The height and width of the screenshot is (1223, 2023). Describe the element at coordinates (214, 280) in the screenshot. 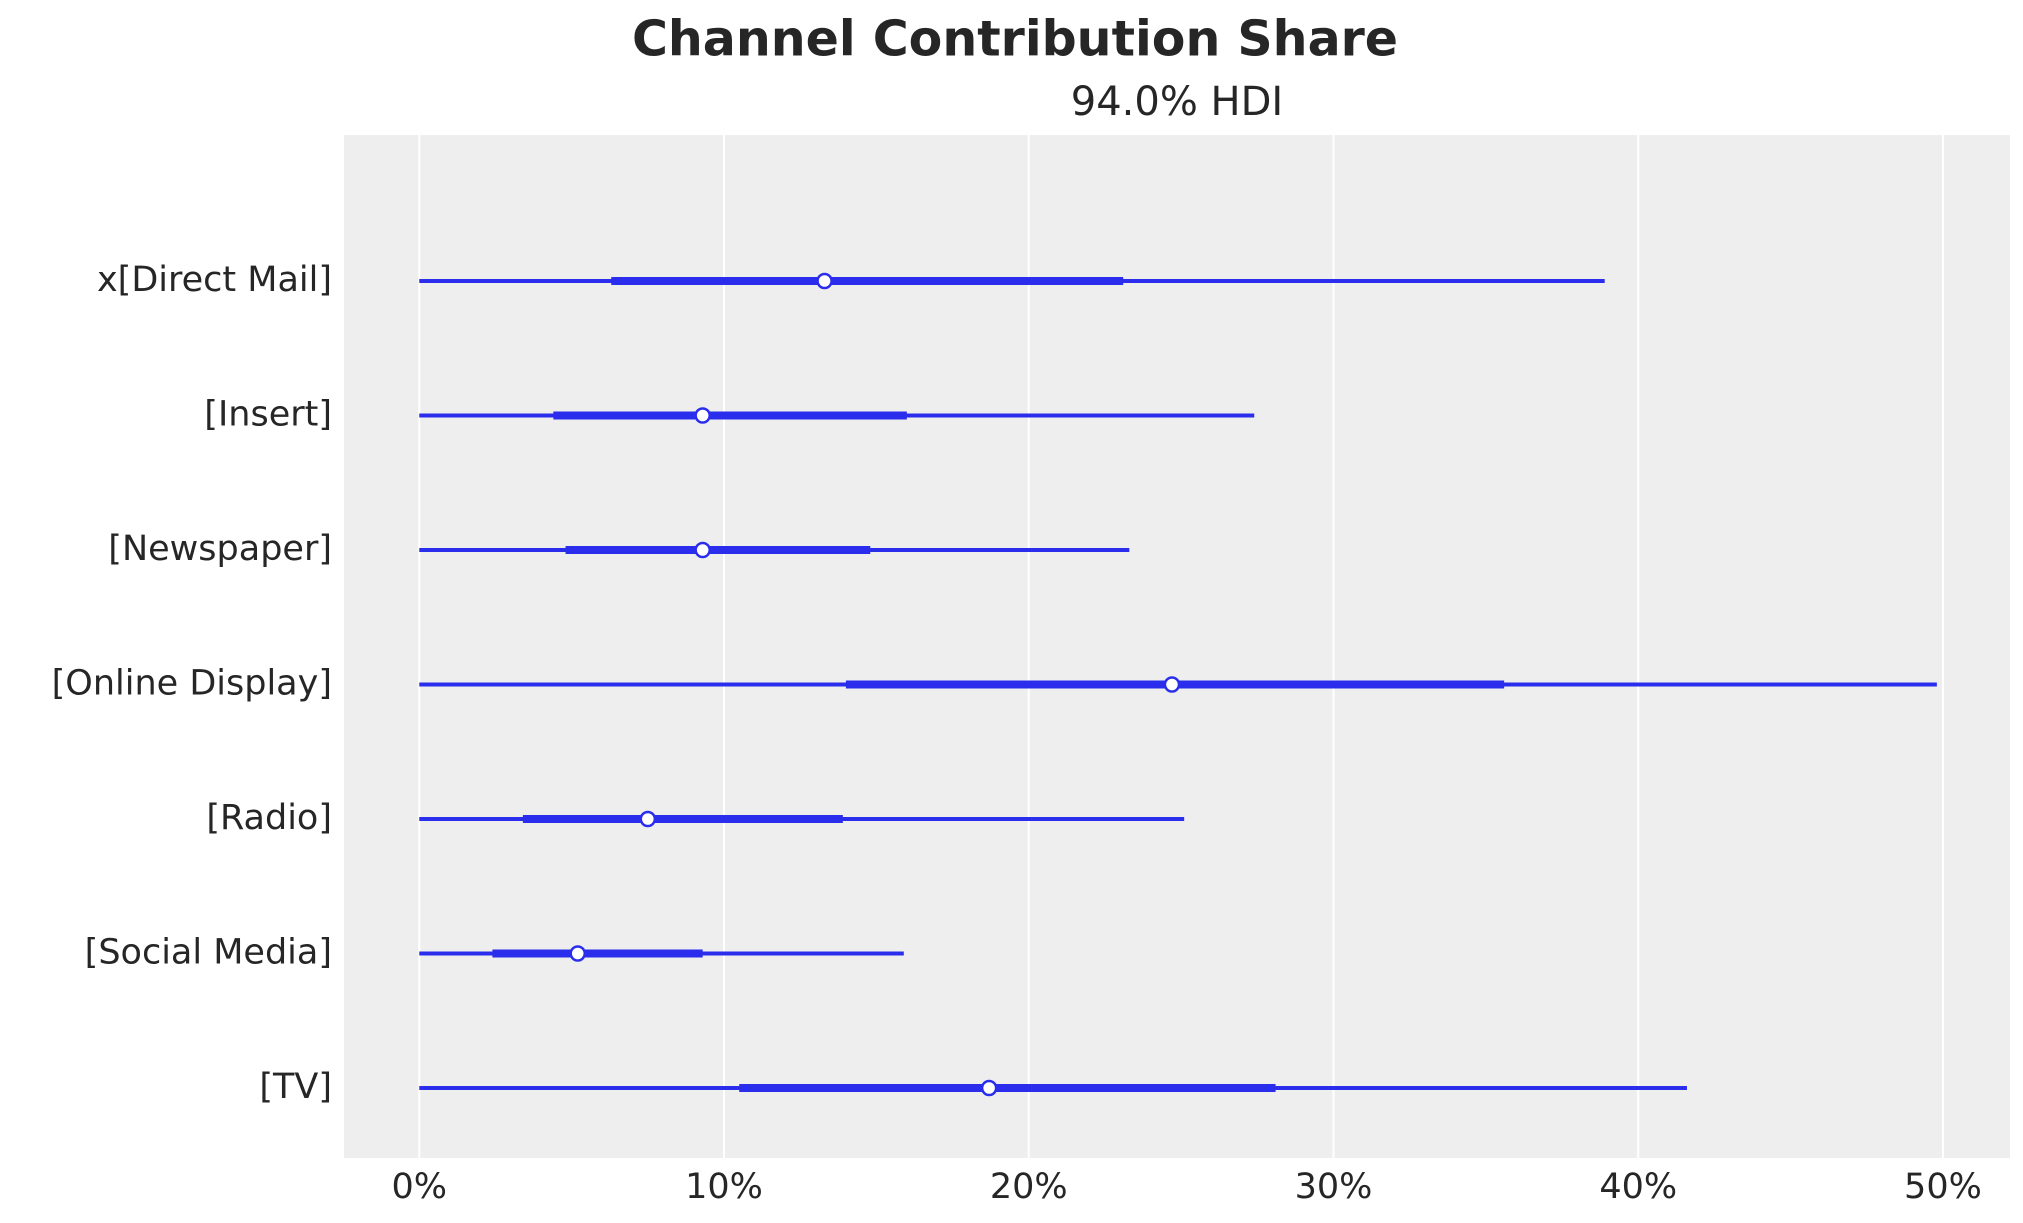

I see `y-tick-label: x[Direct Mail]` at that location.